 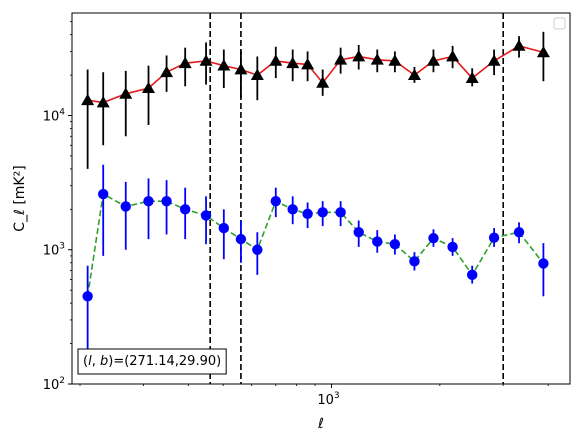 I want to click on annotation-text: (l, b)=(271.14,29.90), so click(x=152, y=361).